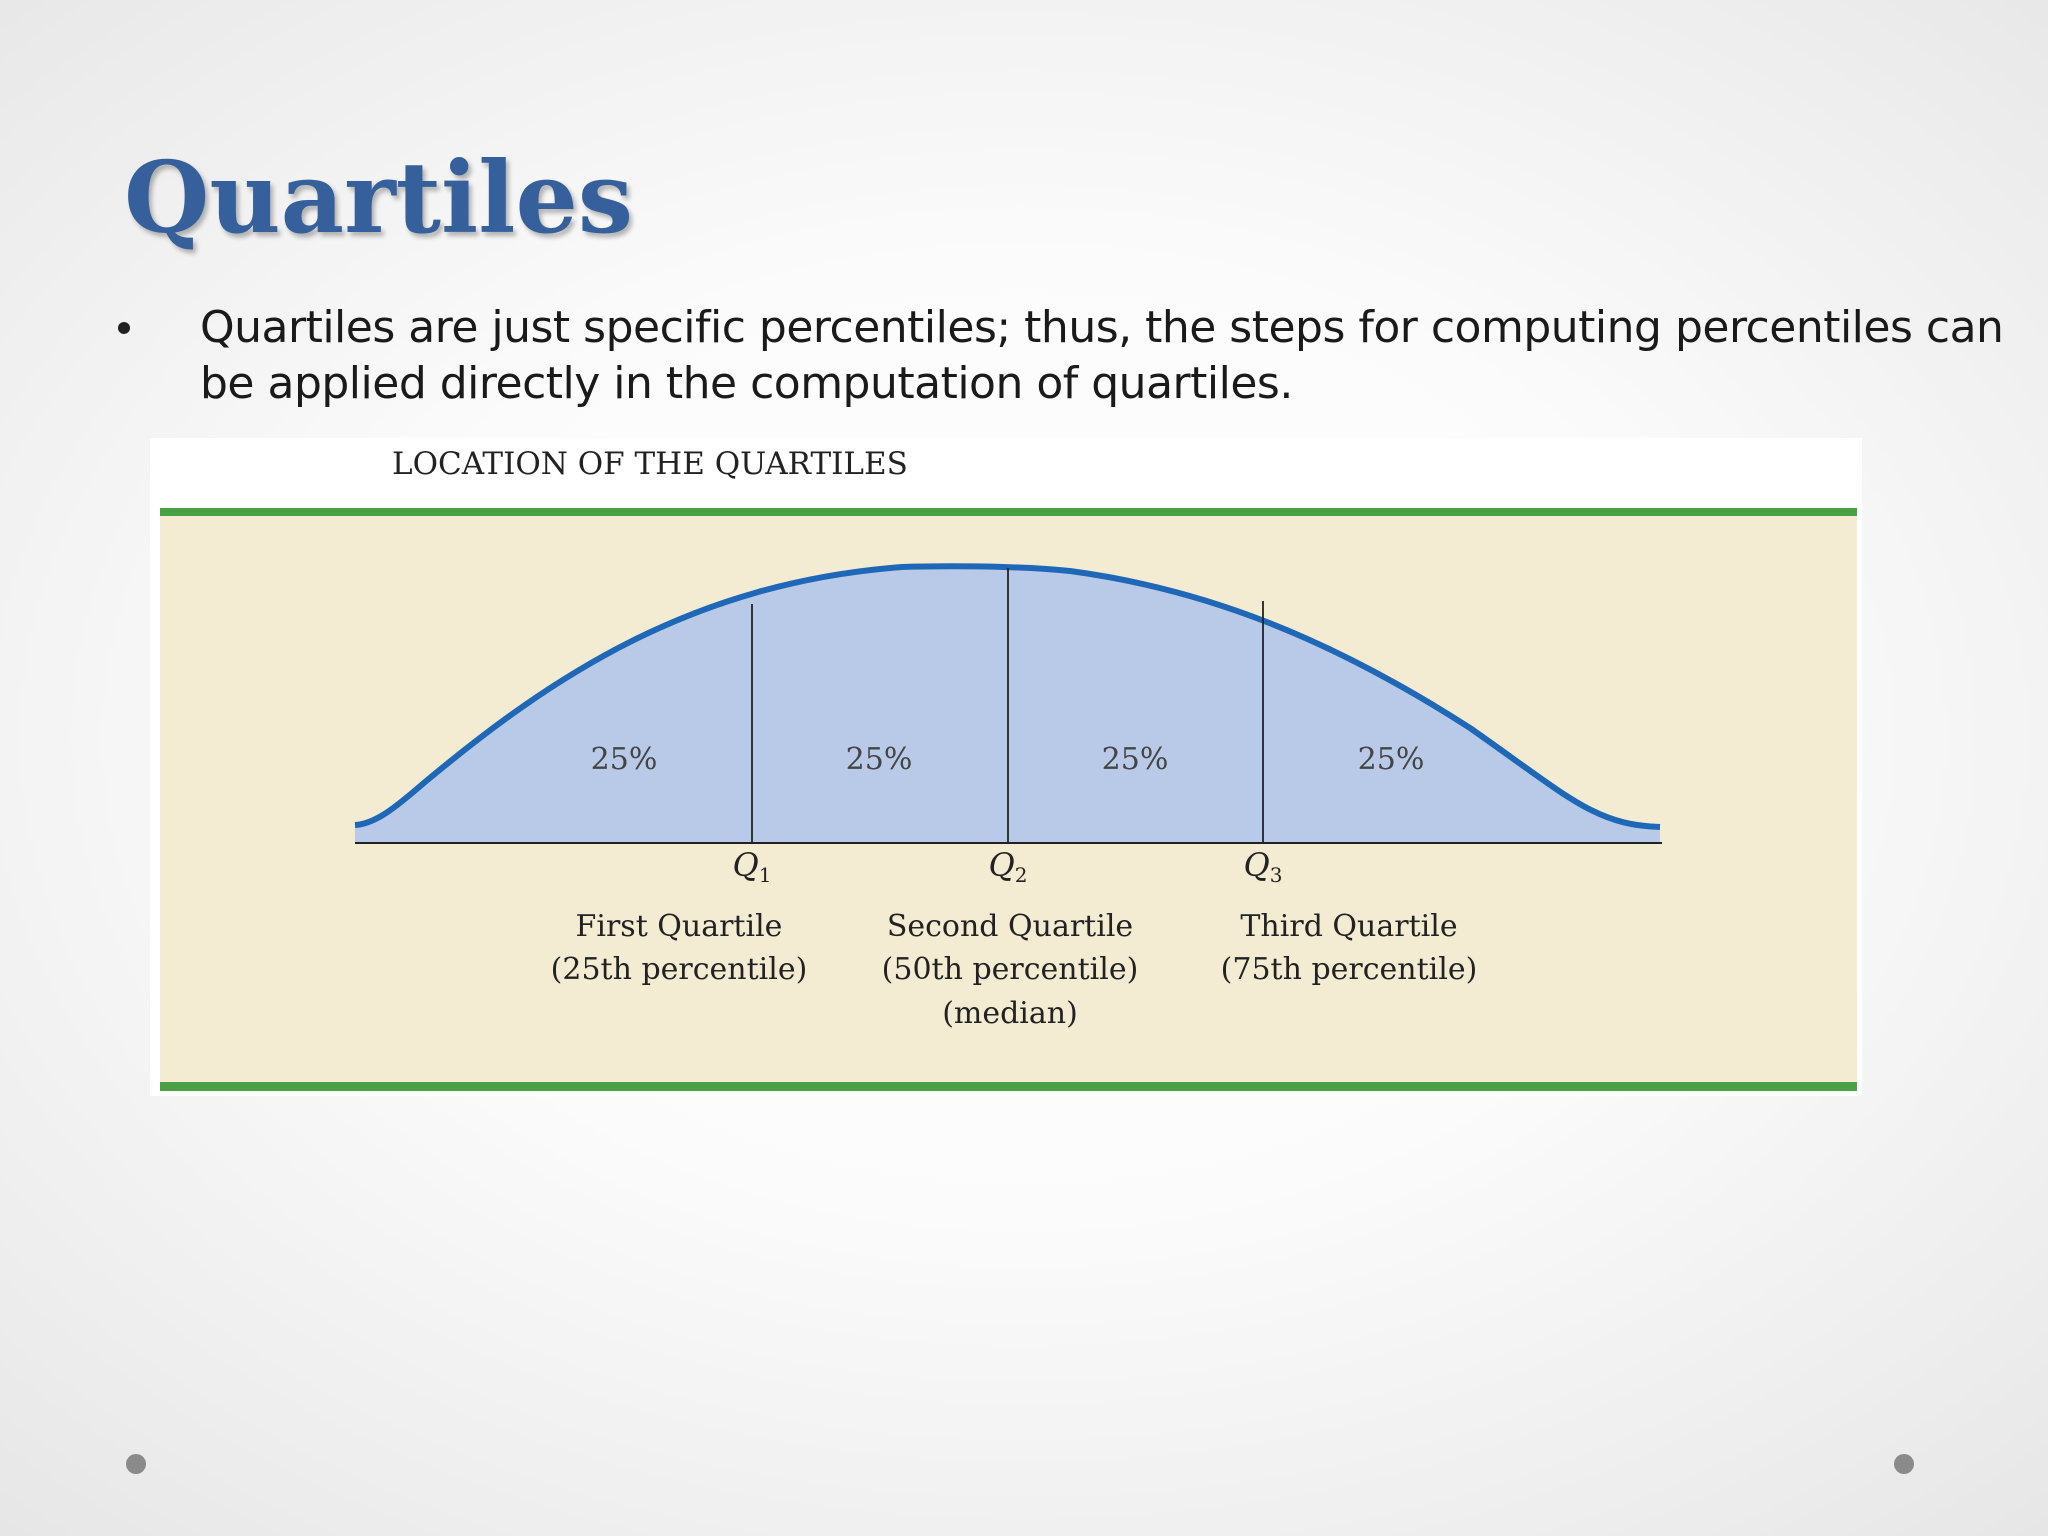 This screenshot has width=2048, height=1536. What do you see at coordinates (679, 926) in the screenshot?
I see `q1-name: First Quartile` at bounding box center [679, 926].